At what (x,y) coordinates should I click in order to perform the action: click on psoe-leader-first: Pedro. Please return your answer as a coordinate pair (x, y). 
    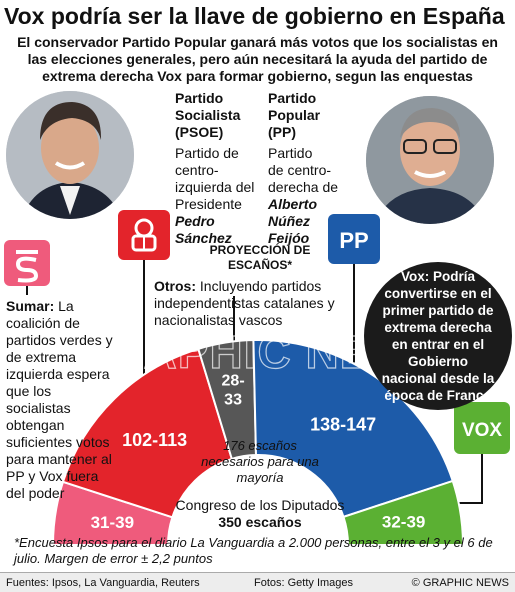
    Looking at the image, I should click on (195, 221).